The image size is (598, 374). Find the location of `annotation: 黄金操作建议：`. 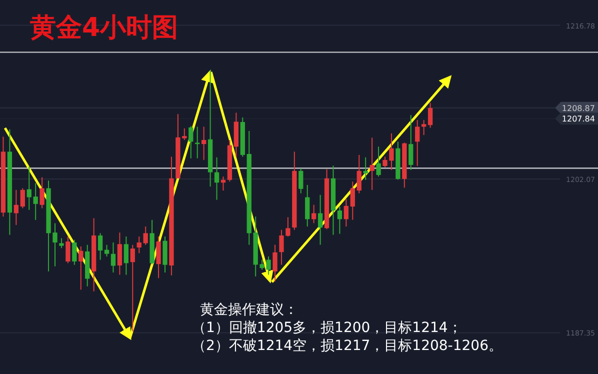

annotation: 黄金操作建议： is located at coordinates (249, 310).